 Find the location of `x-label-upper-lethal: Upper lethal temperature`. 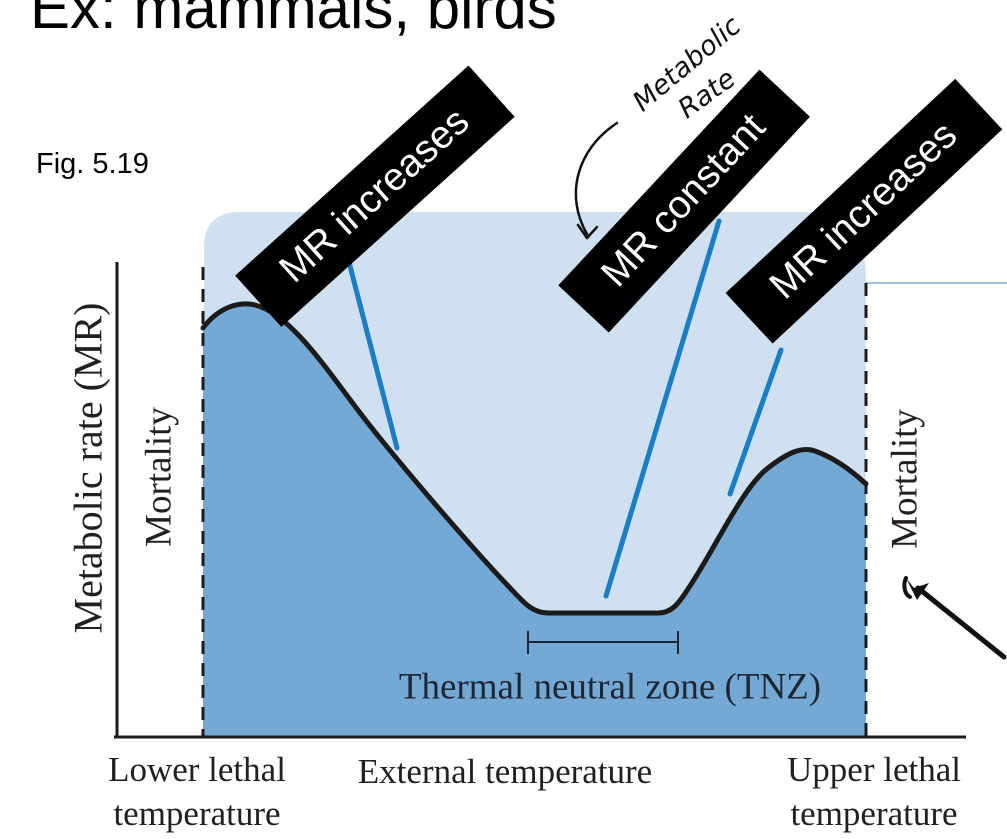

x-label-upper-lethal: Upper lethal temperature is located at coordinates (874, 792).